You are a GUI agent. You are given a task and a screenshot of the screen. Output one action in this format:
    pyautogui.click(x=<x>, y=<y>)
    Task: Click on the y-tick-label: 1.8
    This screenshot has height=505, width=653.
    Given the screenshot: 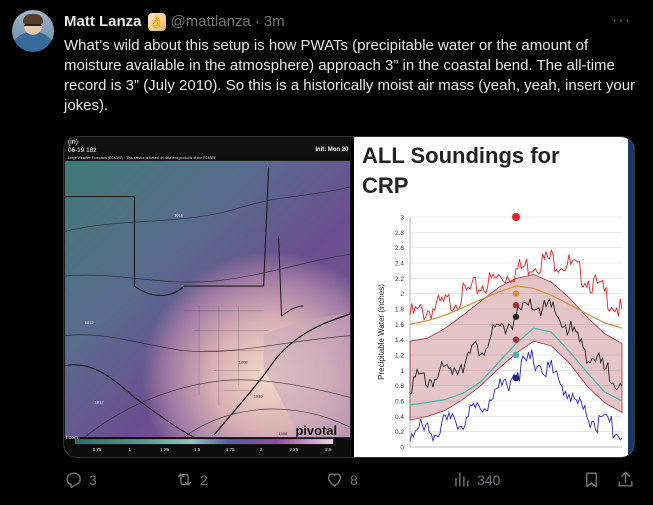 What is the action you would take?
    pyautogui.click(x=399, y=310)
    